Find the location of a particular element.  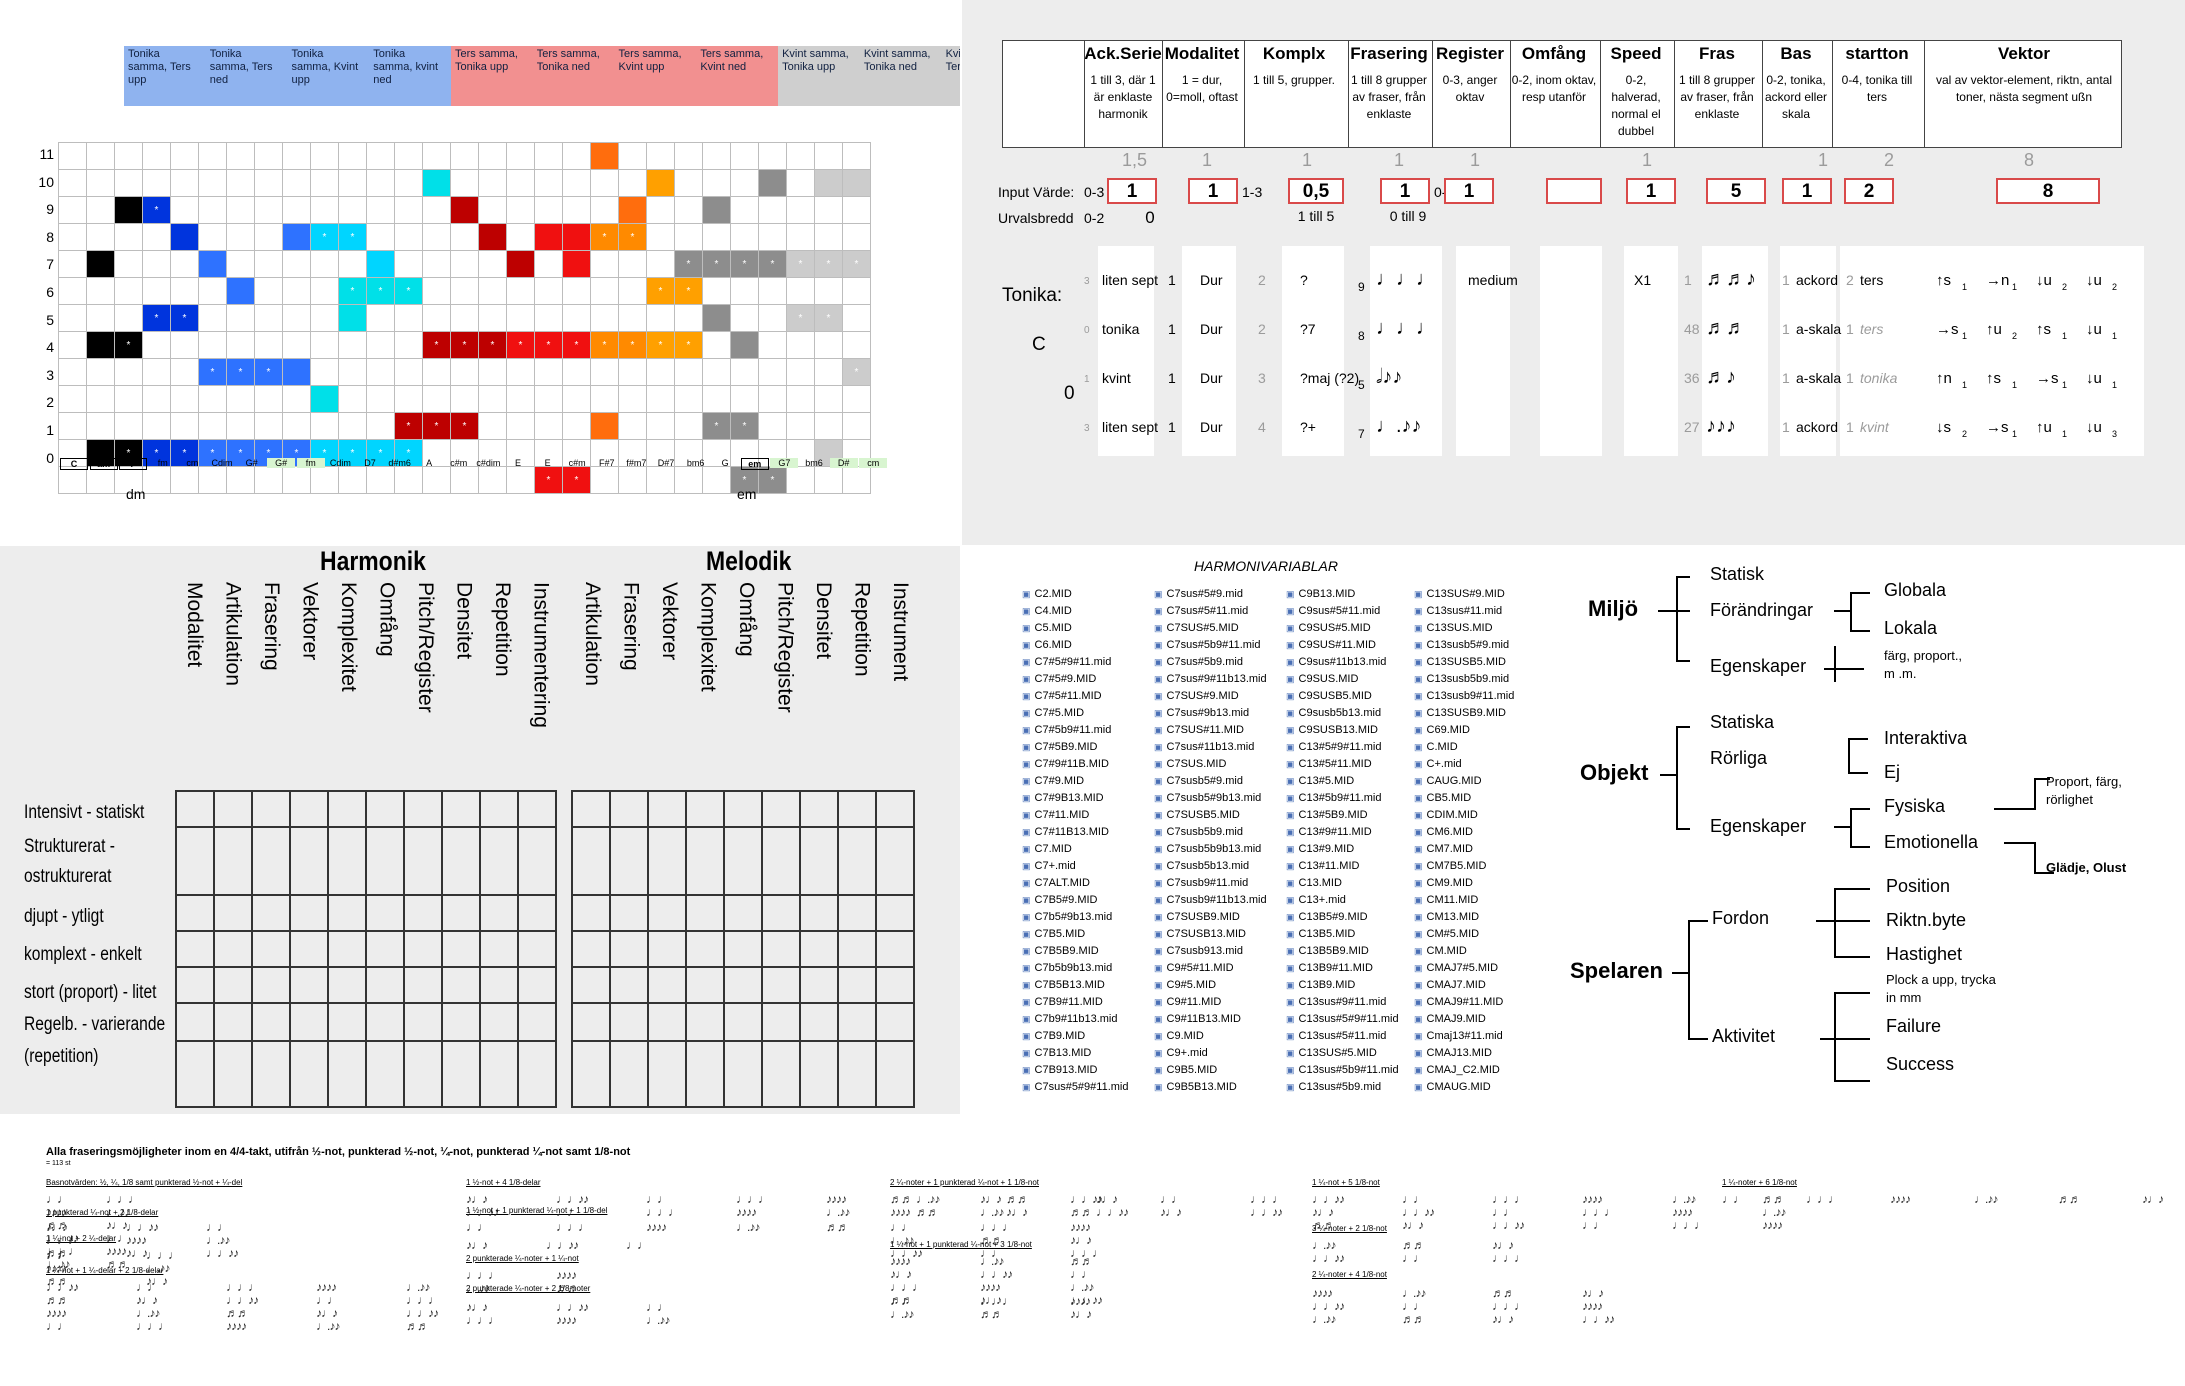

midi-file-item: C13SUS.MID is located at coordinates (1464, 628).